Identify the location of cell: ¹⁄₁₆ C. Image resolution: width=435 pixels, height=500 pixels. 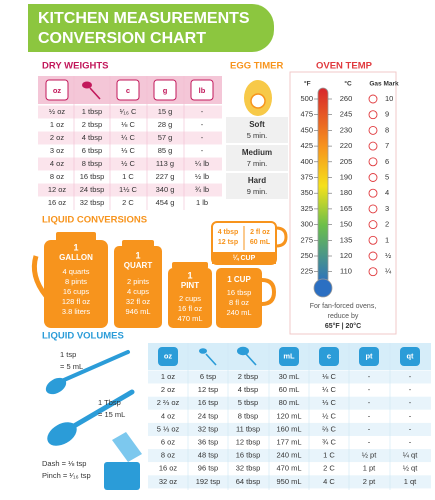
(128, 111).